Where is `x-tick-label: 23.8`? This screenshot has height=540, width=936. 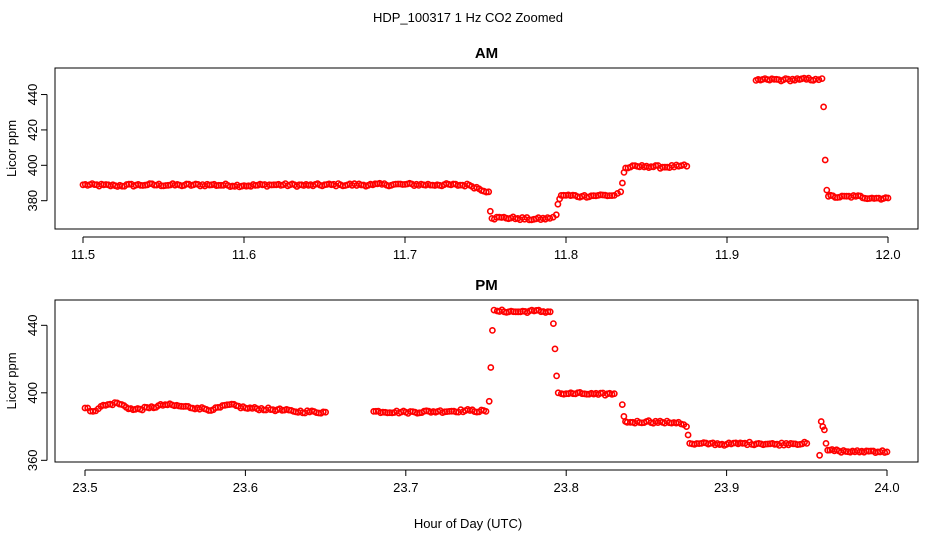
x-tick-label: 23.8 is located at coordinates (566, 487).